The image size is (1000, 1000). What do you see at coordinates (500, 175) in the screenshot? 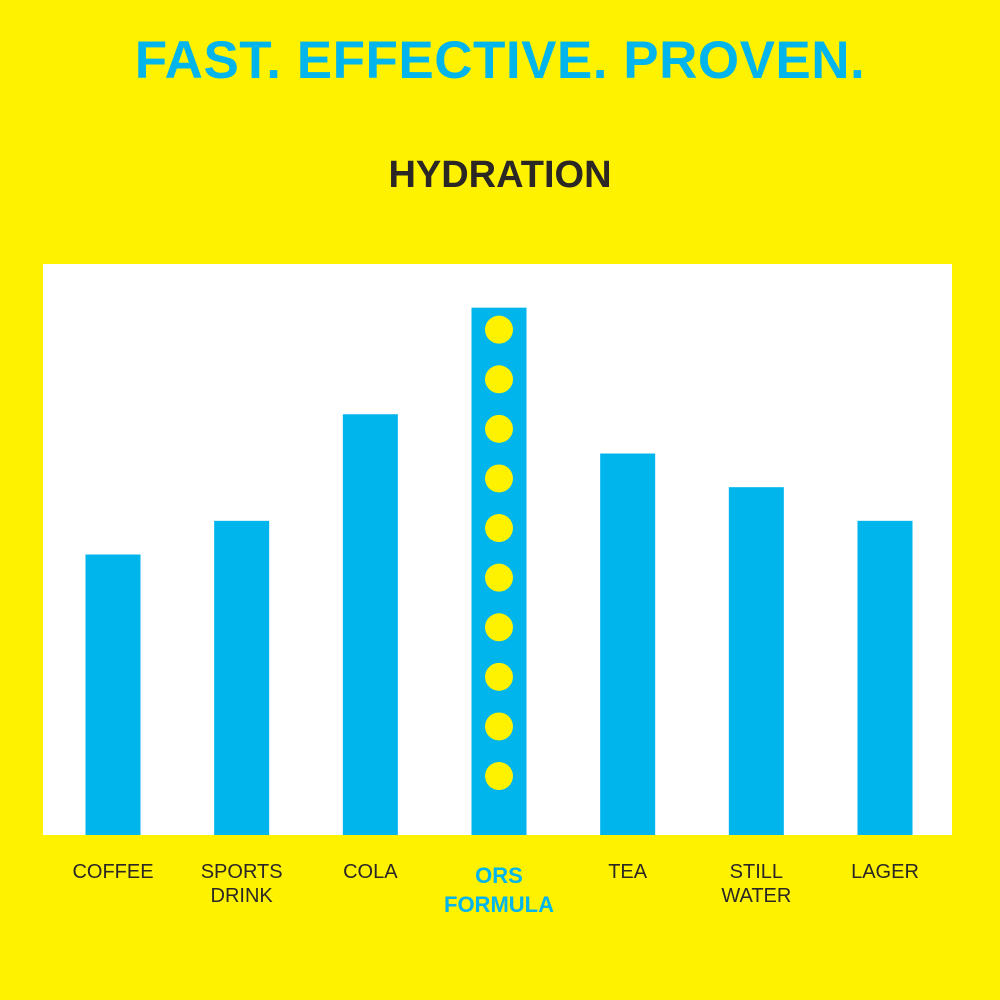
I see `chart-title: HYDRATION` at bounding box center [500, 175].